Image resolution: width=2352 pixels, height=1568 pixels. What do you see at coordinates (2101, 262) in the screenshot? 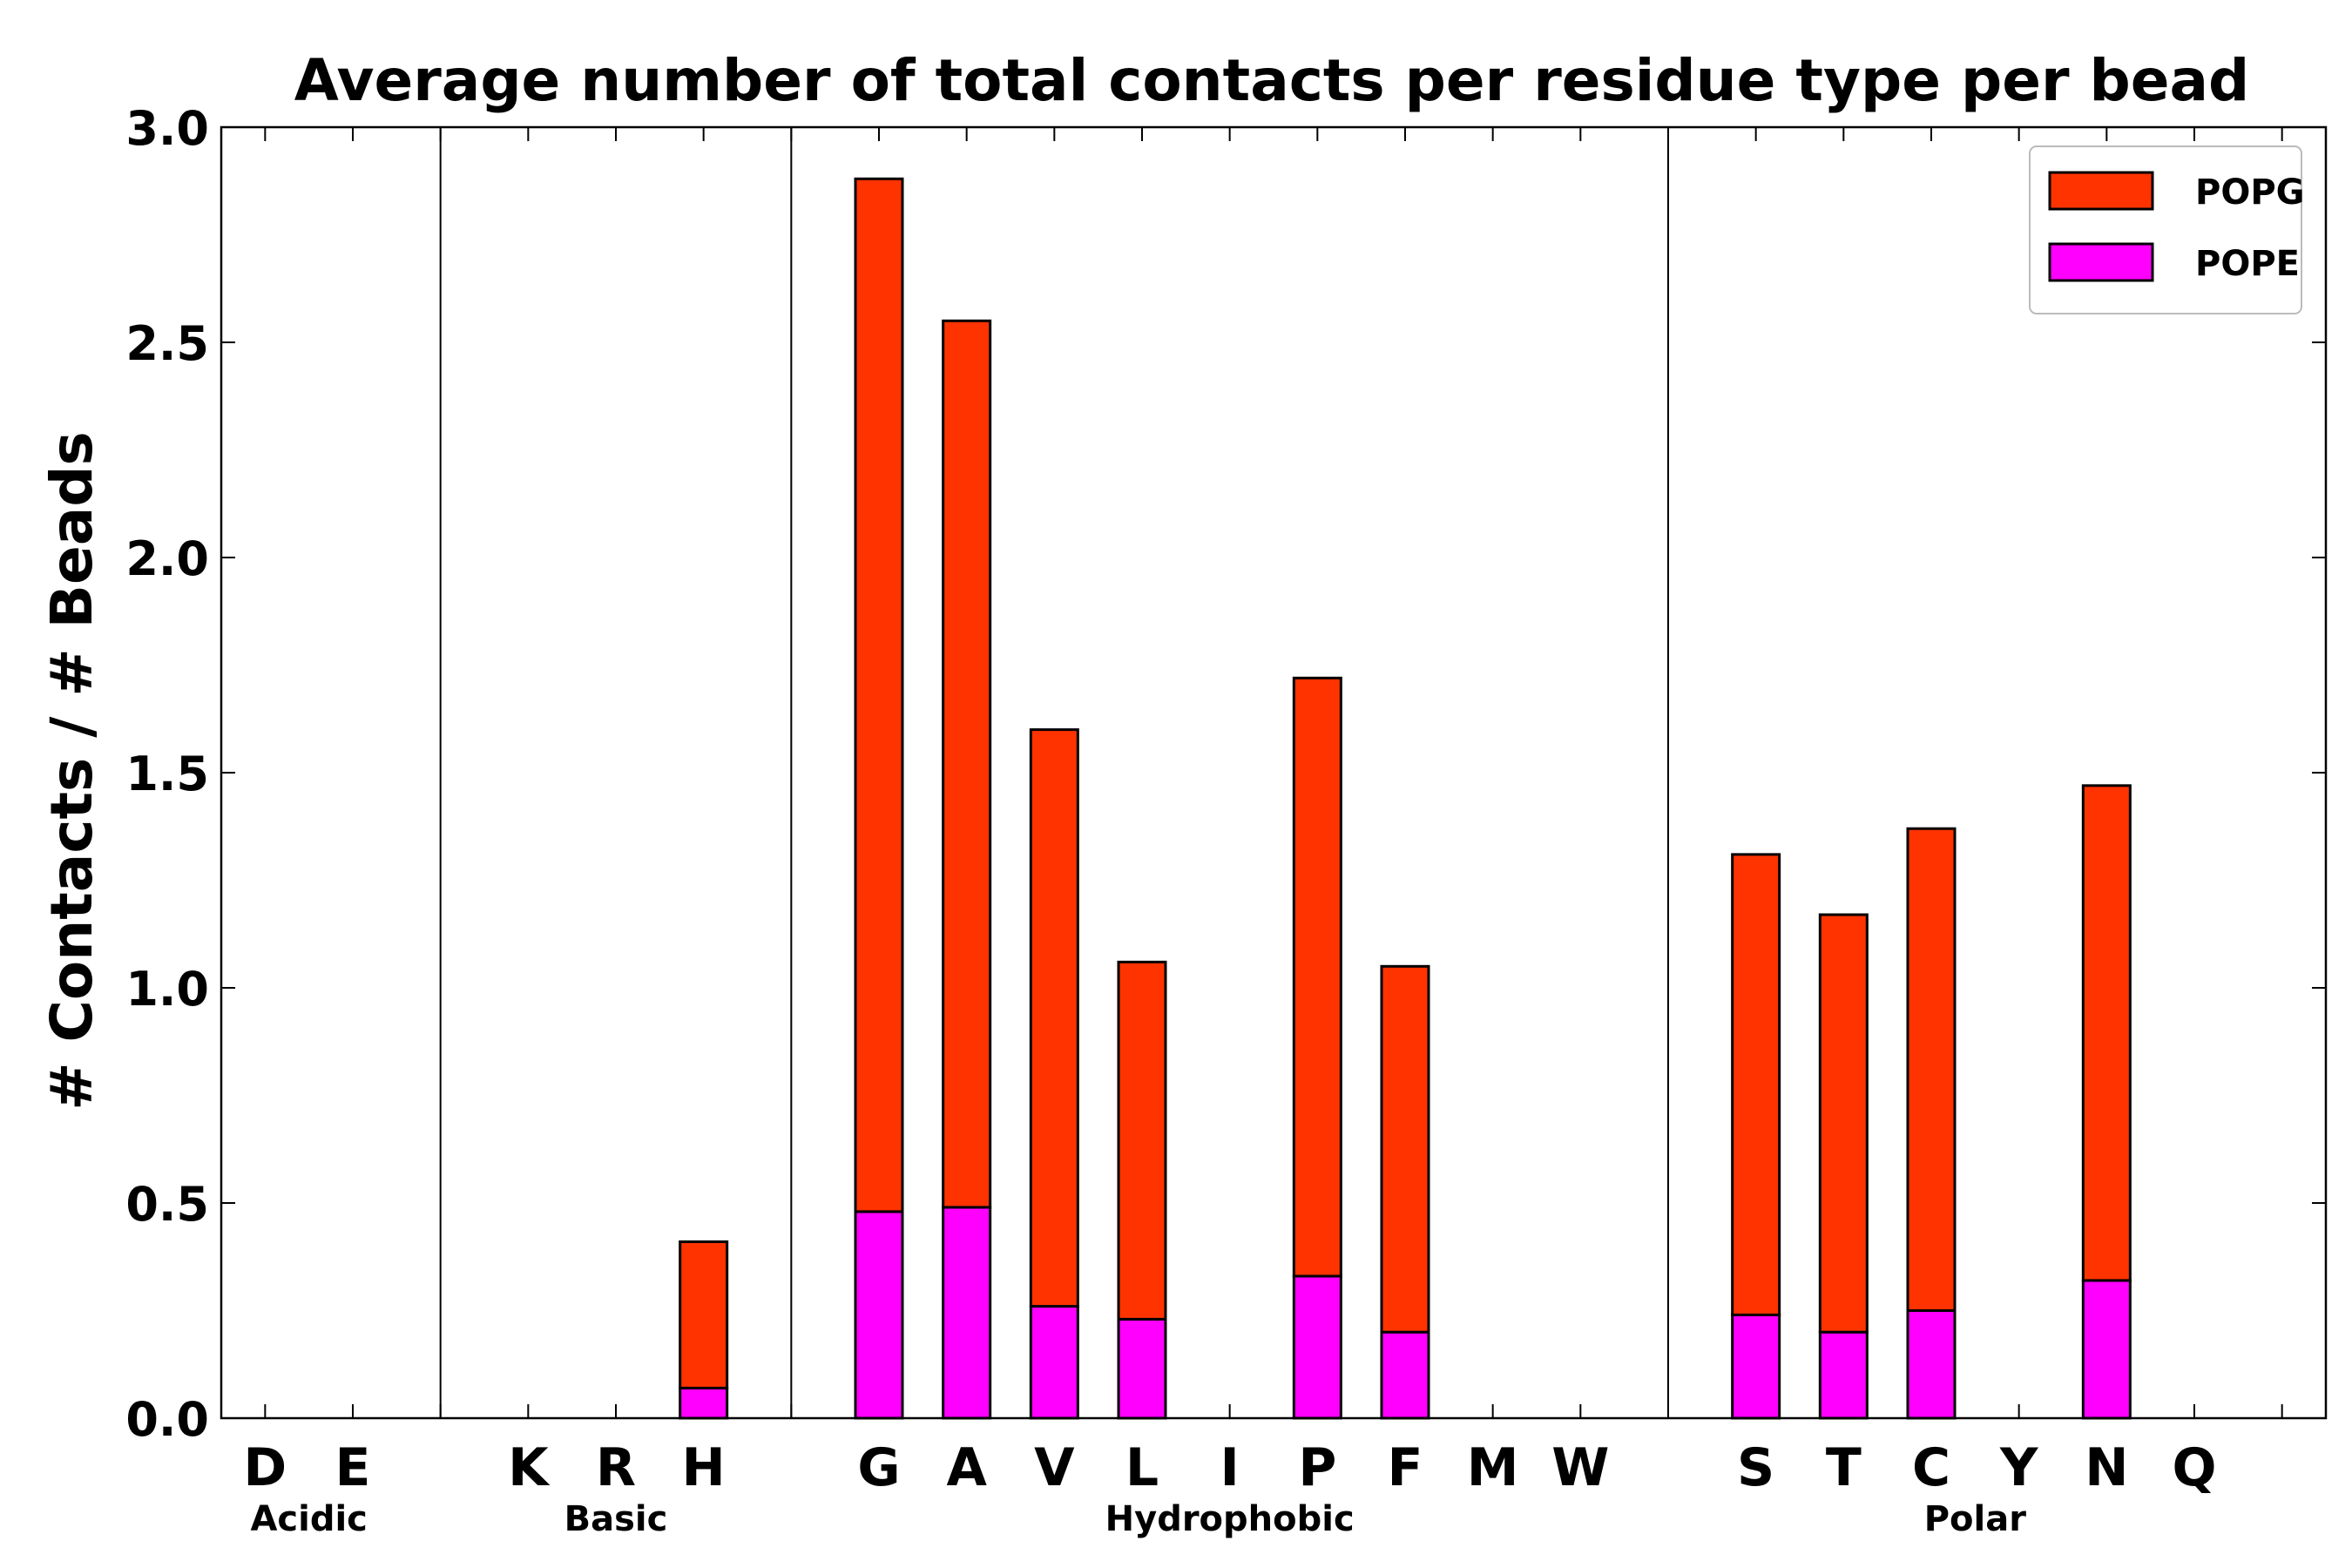
I see `legend-swatch-pope` at bounding box center [2101, 262].